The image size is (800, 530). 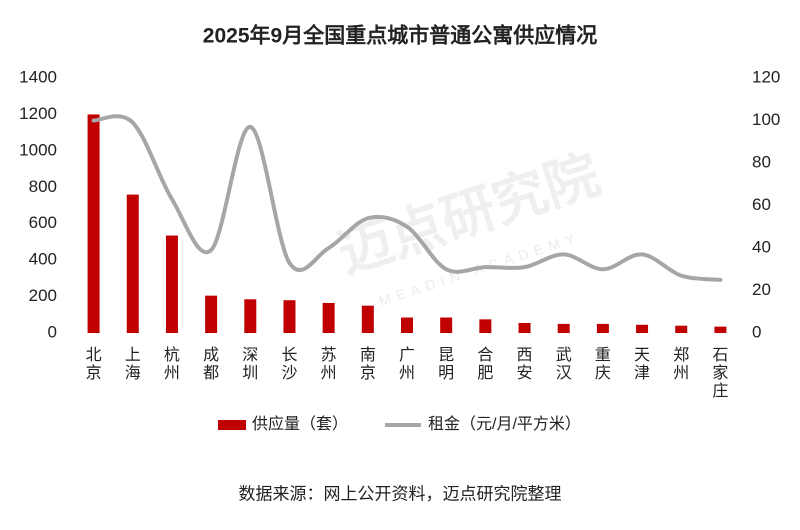 What do you see at coordinates (761, 204) in the screenshot?
I see `y2-tick-label: 60` at bounding box center [761, 204].